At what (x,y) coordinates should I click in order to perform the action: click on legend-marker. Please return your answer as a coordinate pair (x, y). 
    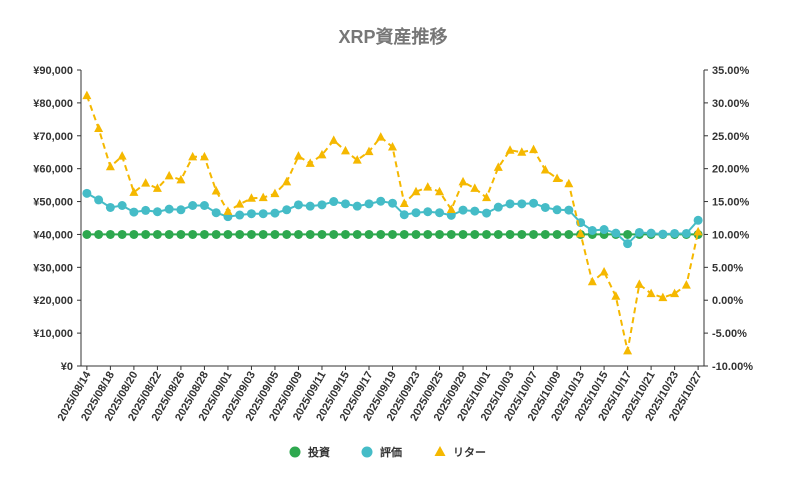
    Looking at the image, I should click on (295, 452).